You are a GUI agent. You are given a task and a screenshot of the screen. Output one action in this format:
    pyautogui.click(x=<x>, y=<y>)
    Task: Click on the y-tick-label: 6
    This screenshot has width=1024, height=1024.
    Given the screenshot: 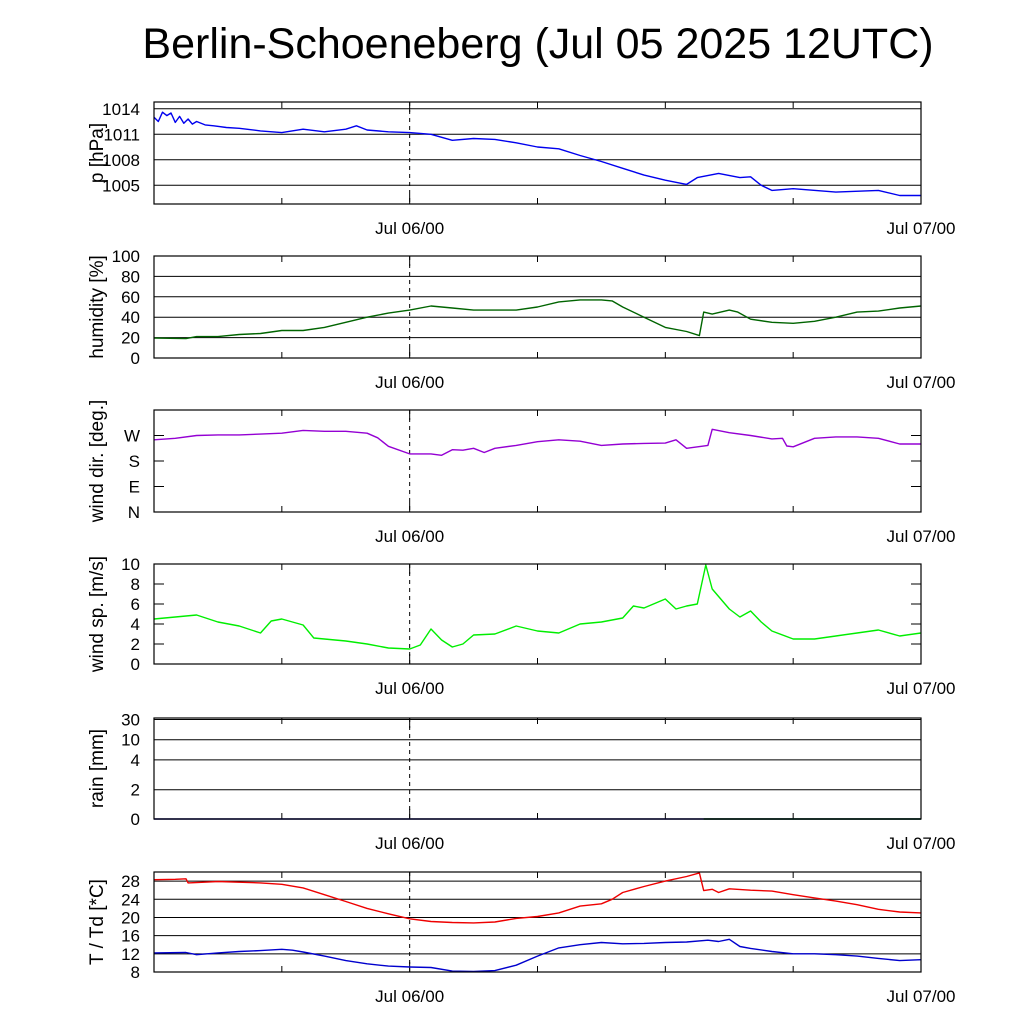 What is the action you would take?
    pyautogui.click(x=135, y=604)
    